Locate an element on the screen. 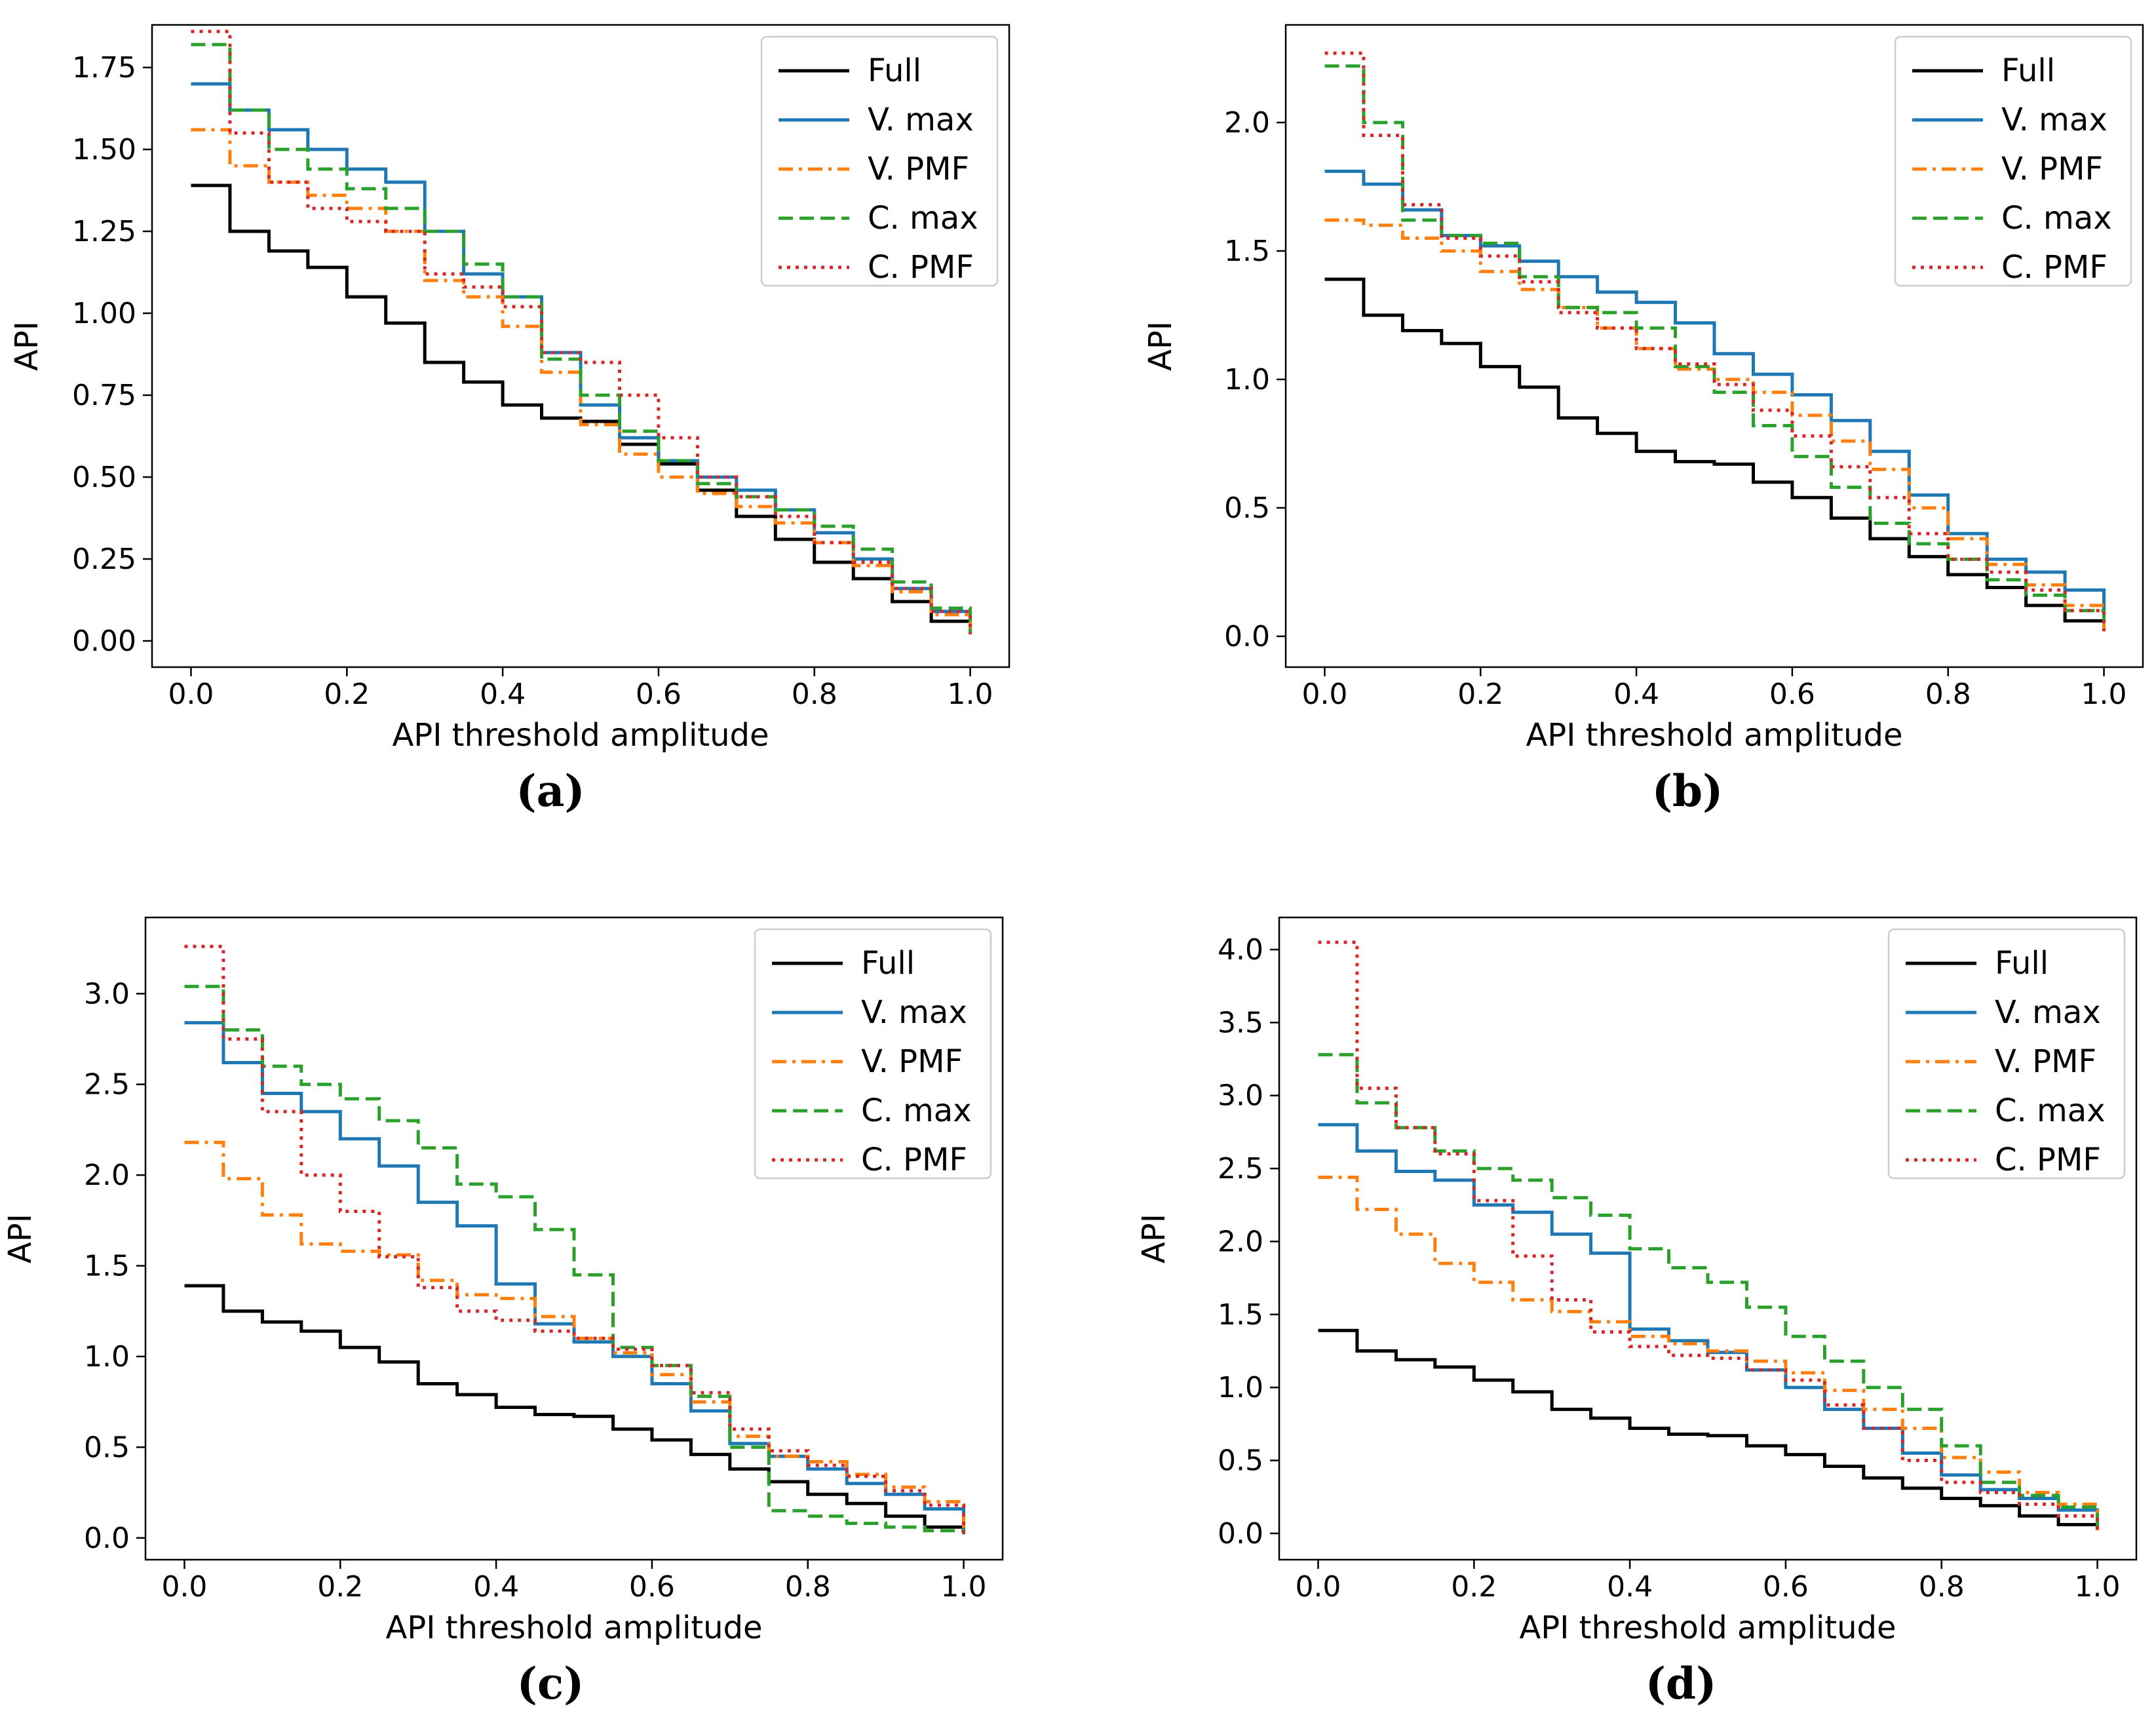  series-line-c-pmf is located at coordinates (574, 1239).